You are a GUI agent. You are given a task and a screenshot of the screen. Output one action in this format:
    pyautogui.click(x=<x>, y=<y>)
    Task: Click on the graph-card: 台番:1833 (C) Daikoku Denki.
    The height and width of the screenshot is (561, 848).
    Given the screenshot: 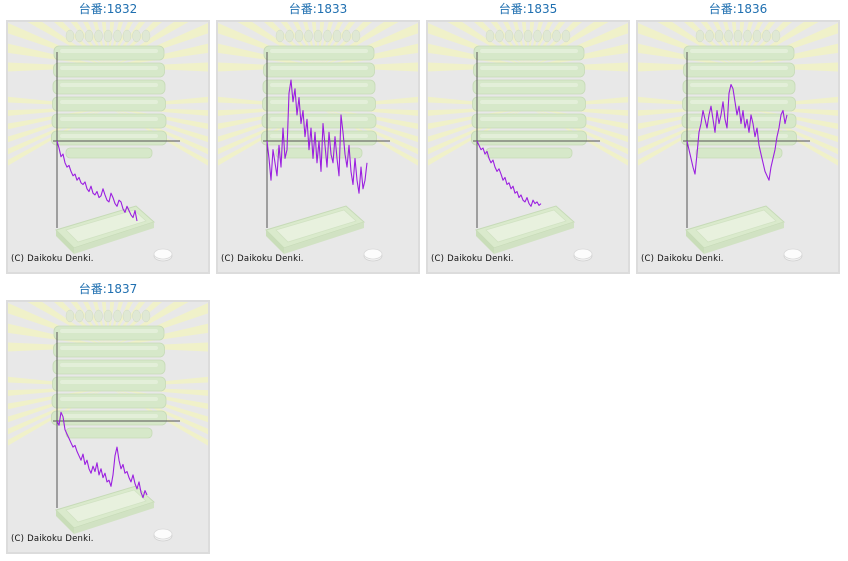 What is the action you would take?
    pyautogui.click(x=318, y=137)
    